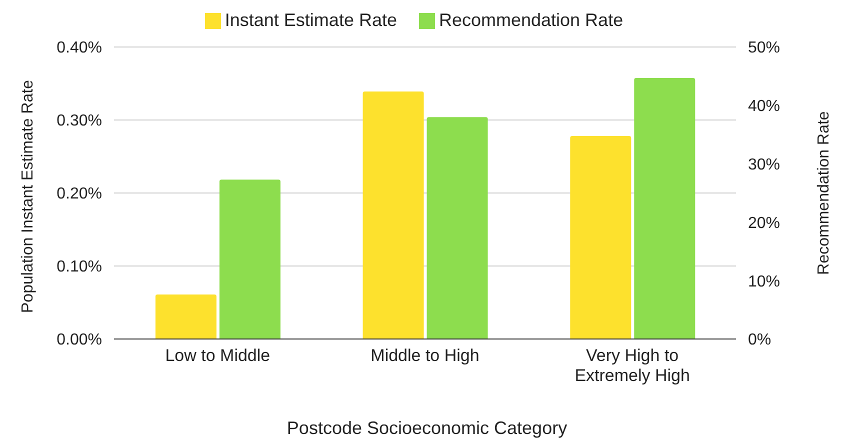 The height and width of the screenshot is (447, 854). I want to click on x-tick-label: Low to Middle, so click(217, 355).